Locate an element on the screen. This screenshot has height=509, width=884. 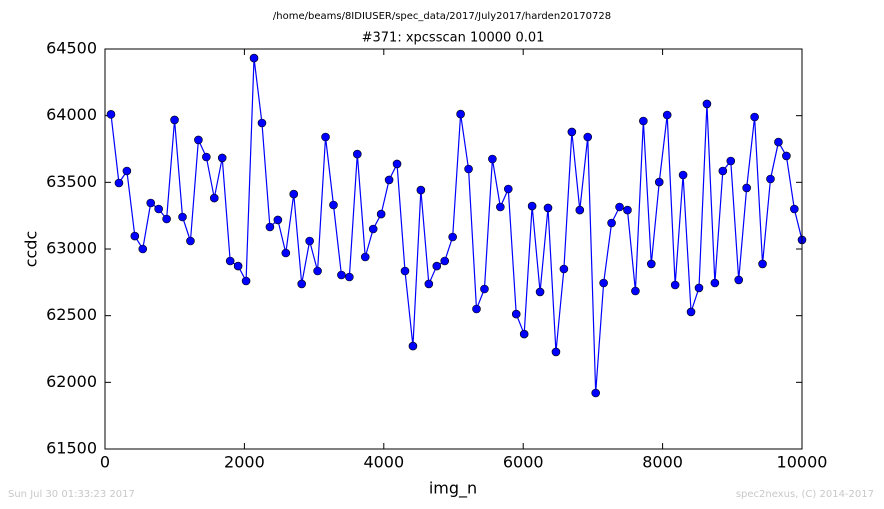
y-tick-label: 62000 is located at coordinates (71, 381).